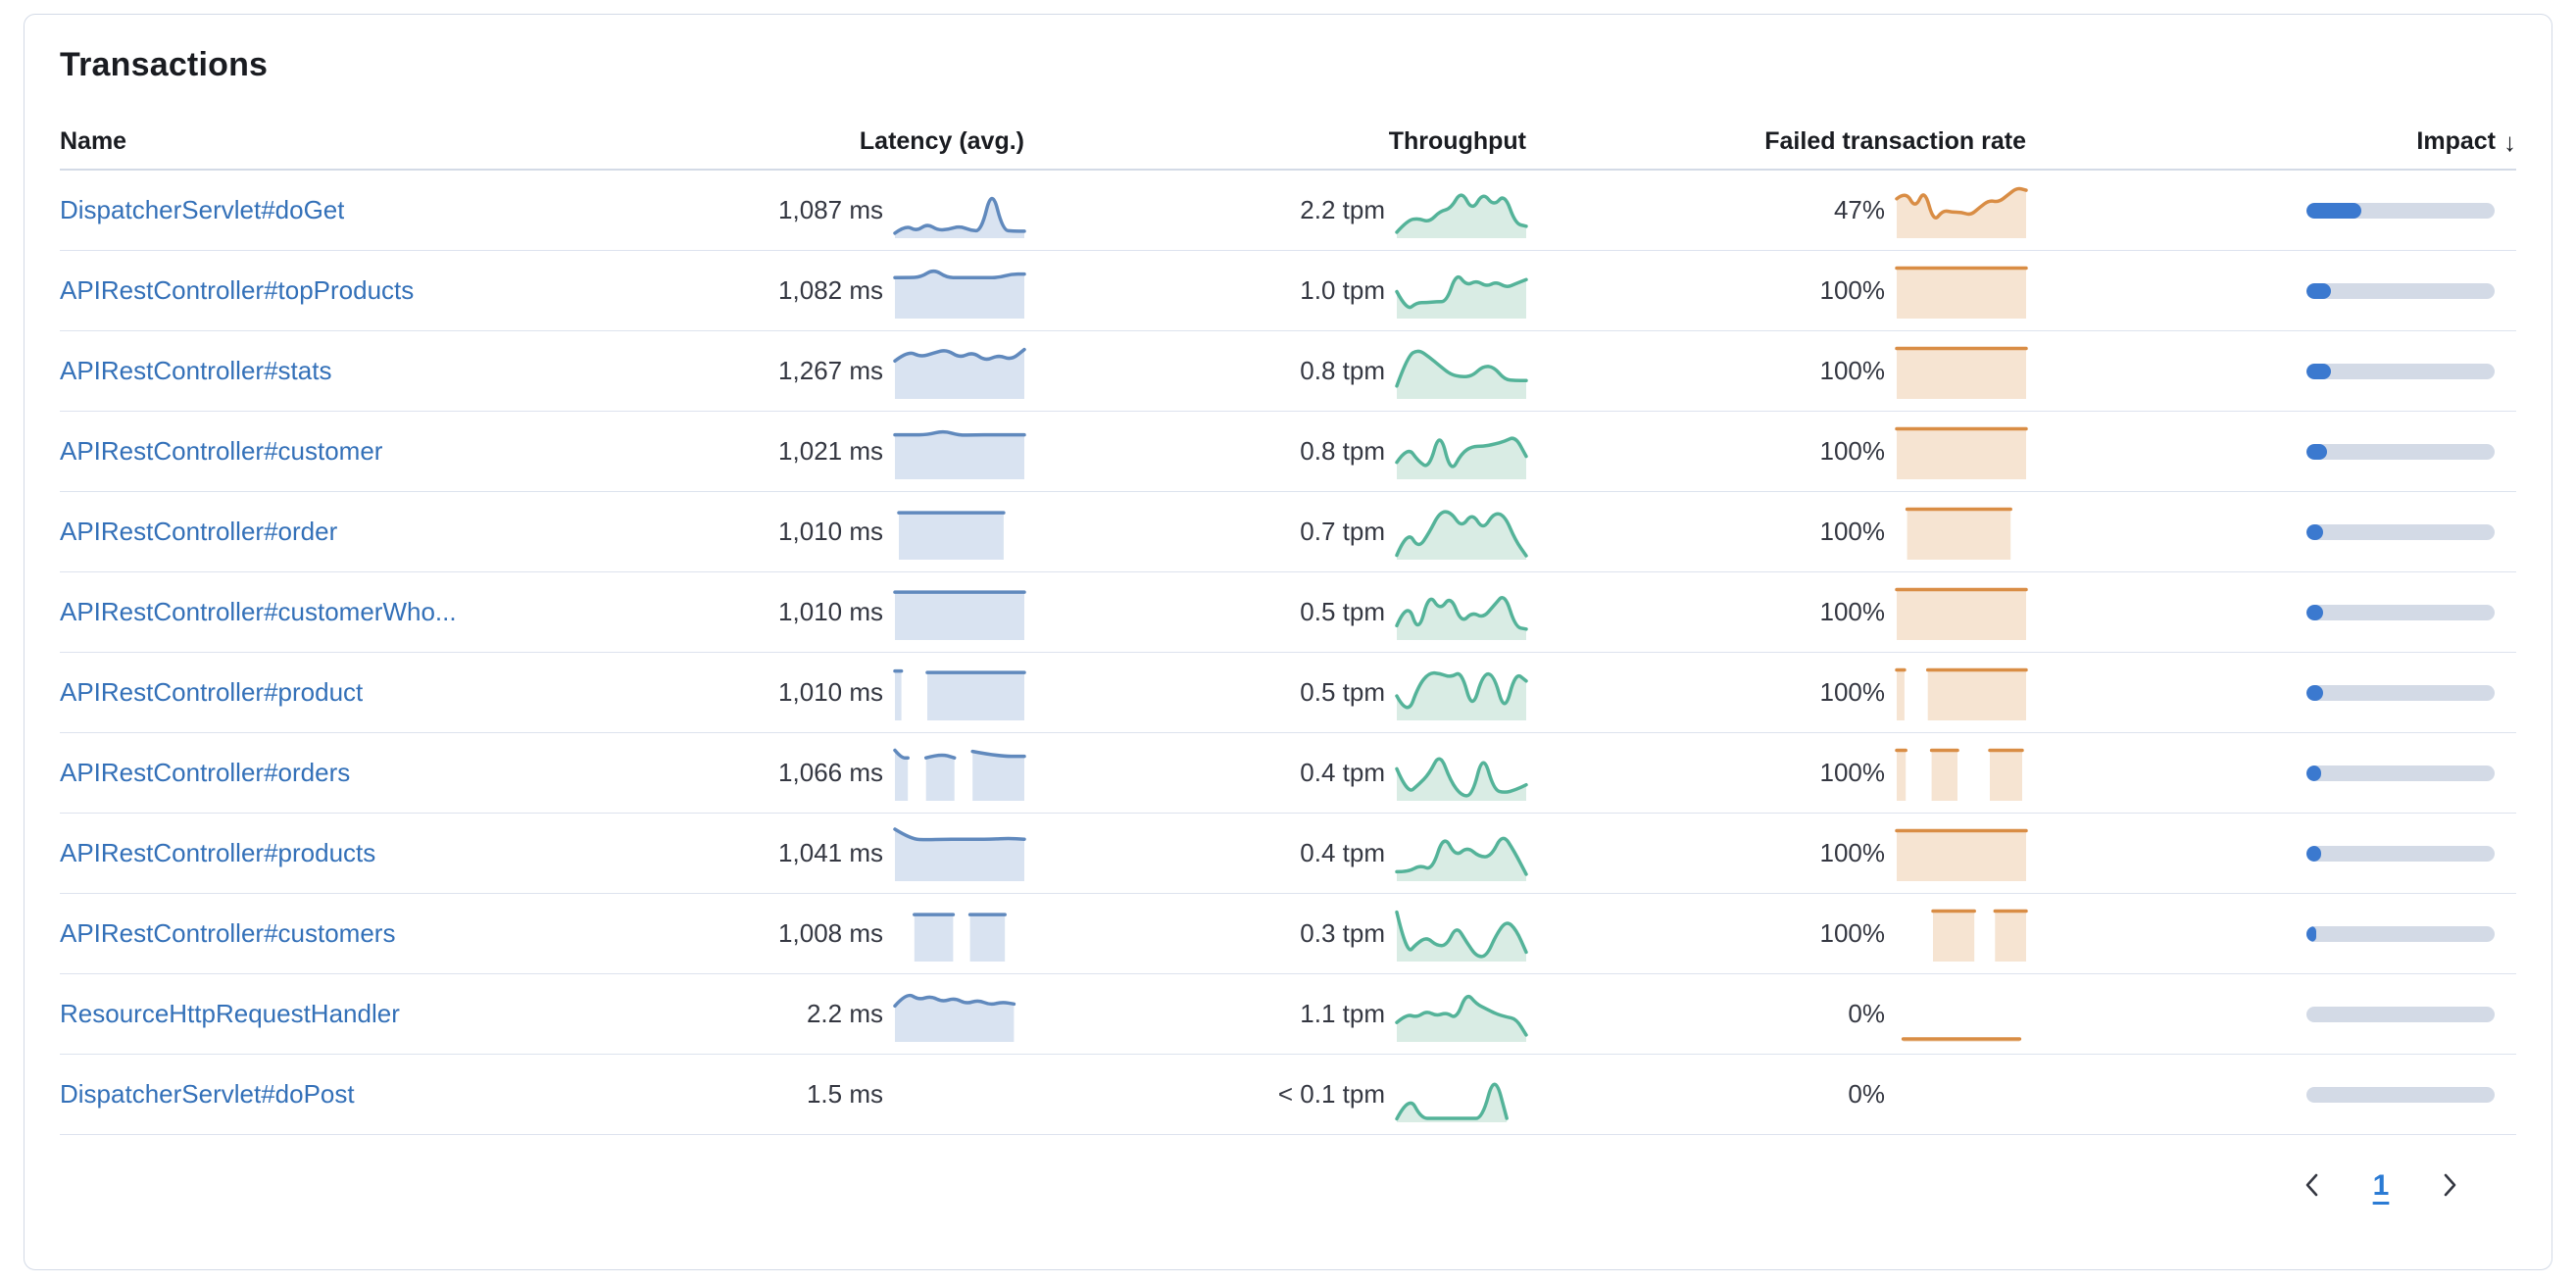 The height and width of the screenshot is (1284, 2576). What do you see at coordinates (202, 209) in the screenshot?
I see `transaction-link: DispatcherServlet#doGet` at bounding box center [202, 209].